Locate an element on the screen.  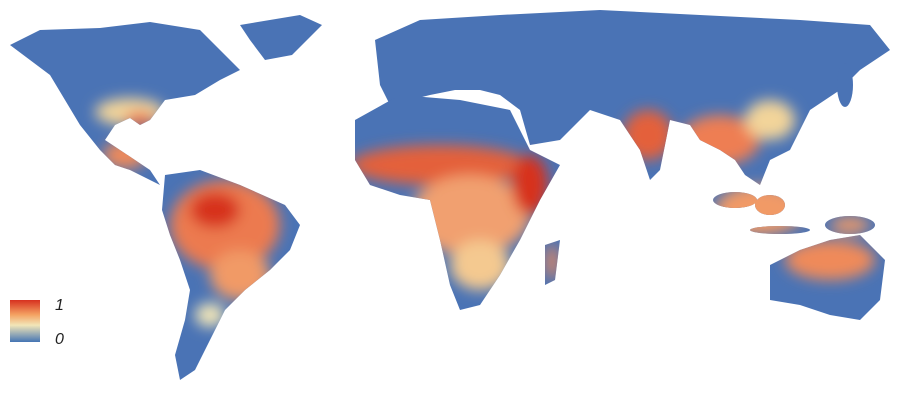
legend-scale is located at coordinates (25, 321).